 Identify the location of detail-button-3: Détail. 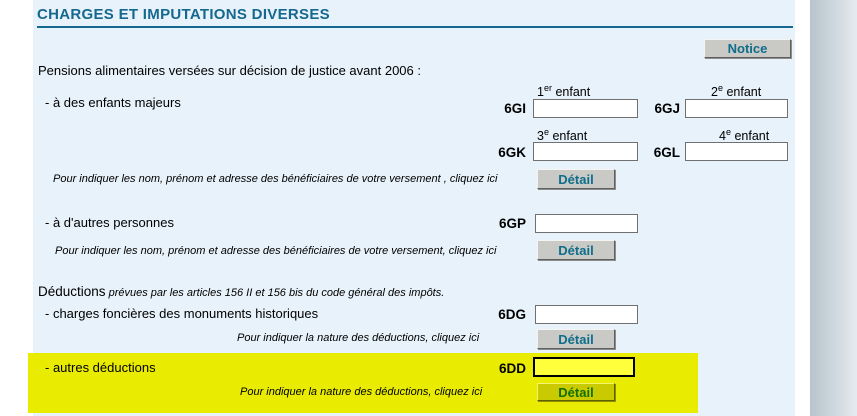
(576, 339).